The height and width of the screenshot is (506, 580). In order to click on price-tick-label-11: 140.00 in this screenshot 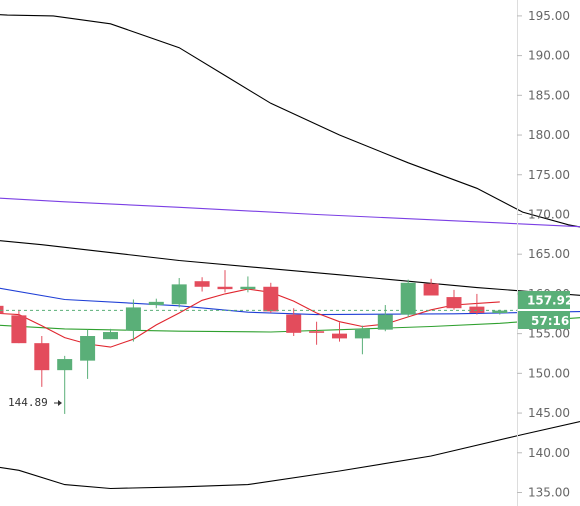, I will do `click(549, 453)`.